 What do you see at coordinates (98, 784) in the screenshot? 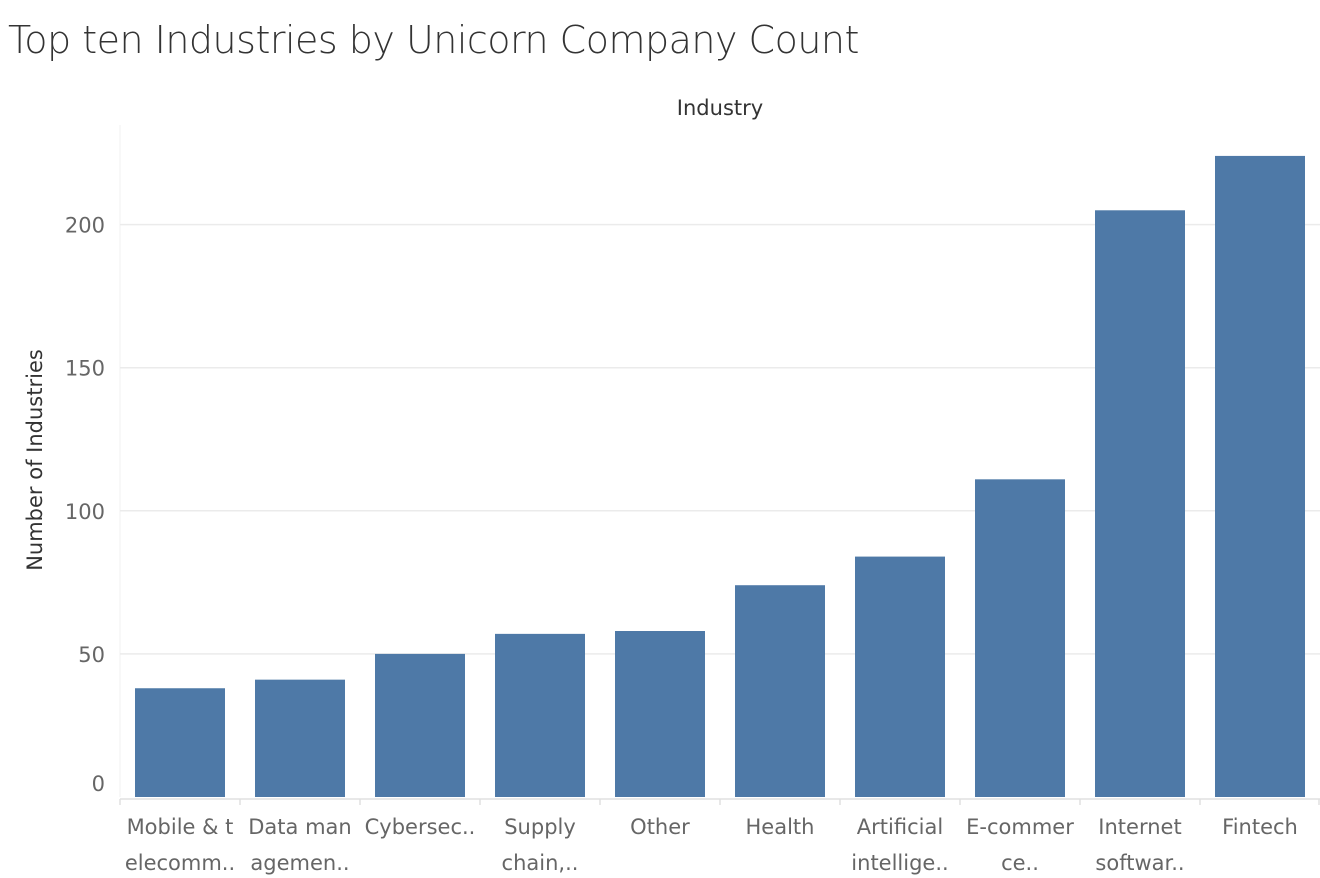
I see `y-tick-label: 0` at bounding box center [98, 784].